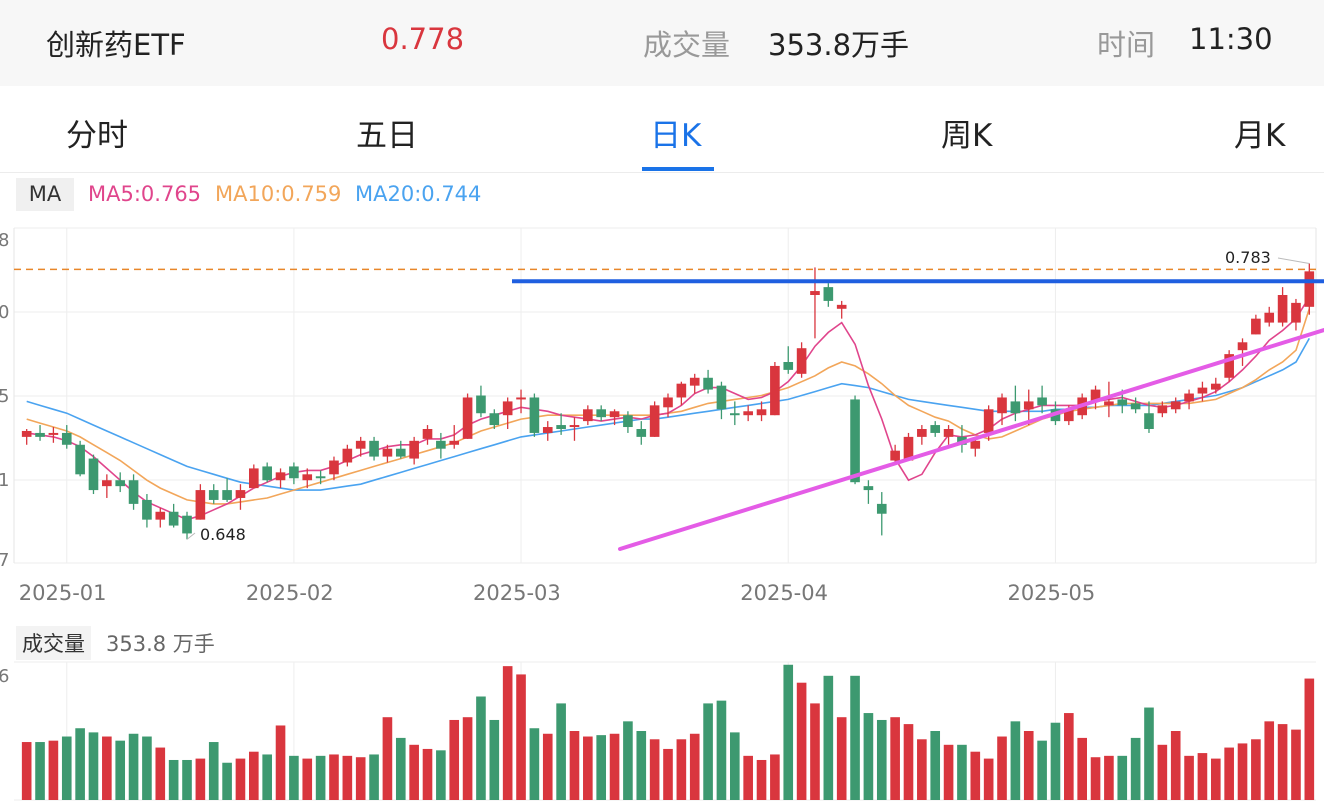  What do you see at coordinates (1260, 136) in the screenshot?
I see `tab-monthly-k: 月K` at bounding box center [1260, 136].